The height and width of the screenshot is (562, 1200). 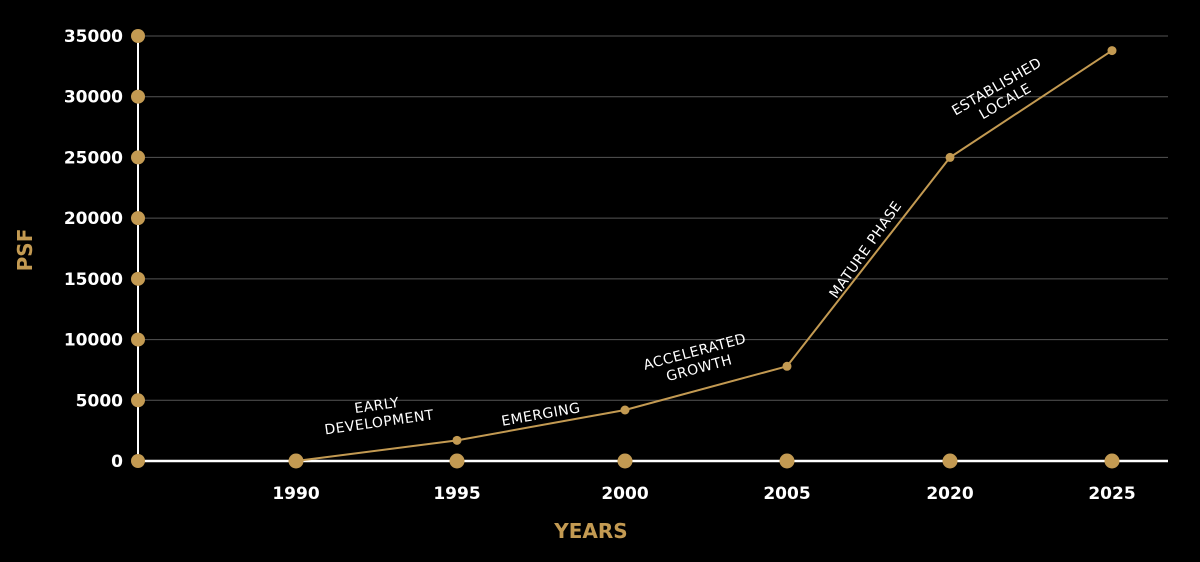 What do you see at coordinates (99, 401) in the screenshot?
I see `y-tick-label: 5000` at bounding box center [99, 401].